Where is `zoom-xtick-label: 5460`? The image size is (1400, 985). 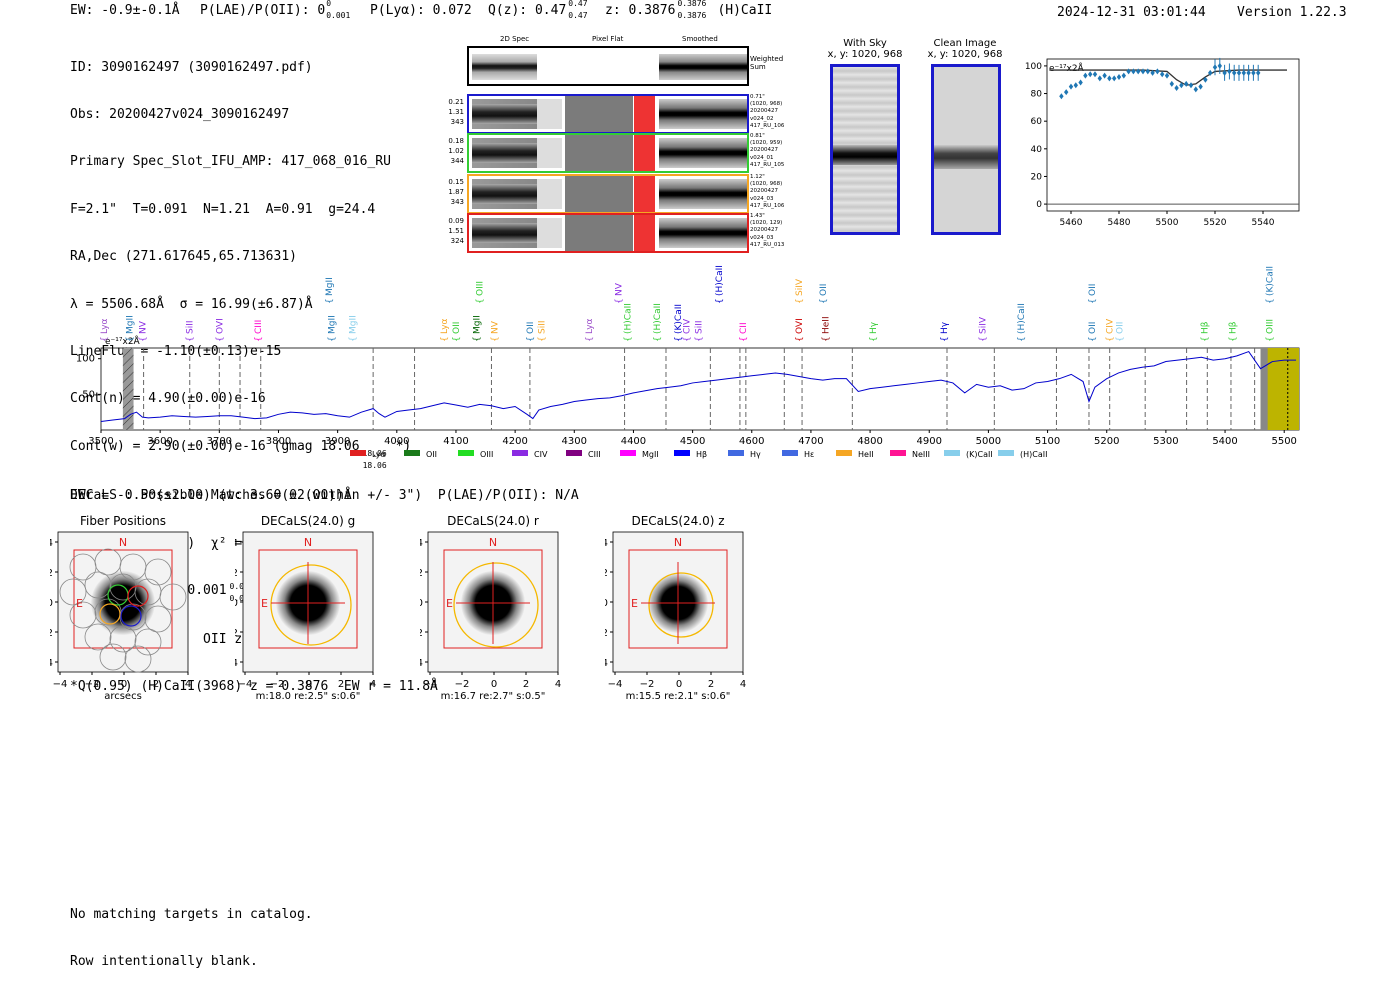
zoom-xtick-label: 5460 is located at coordinates (1071, 223).